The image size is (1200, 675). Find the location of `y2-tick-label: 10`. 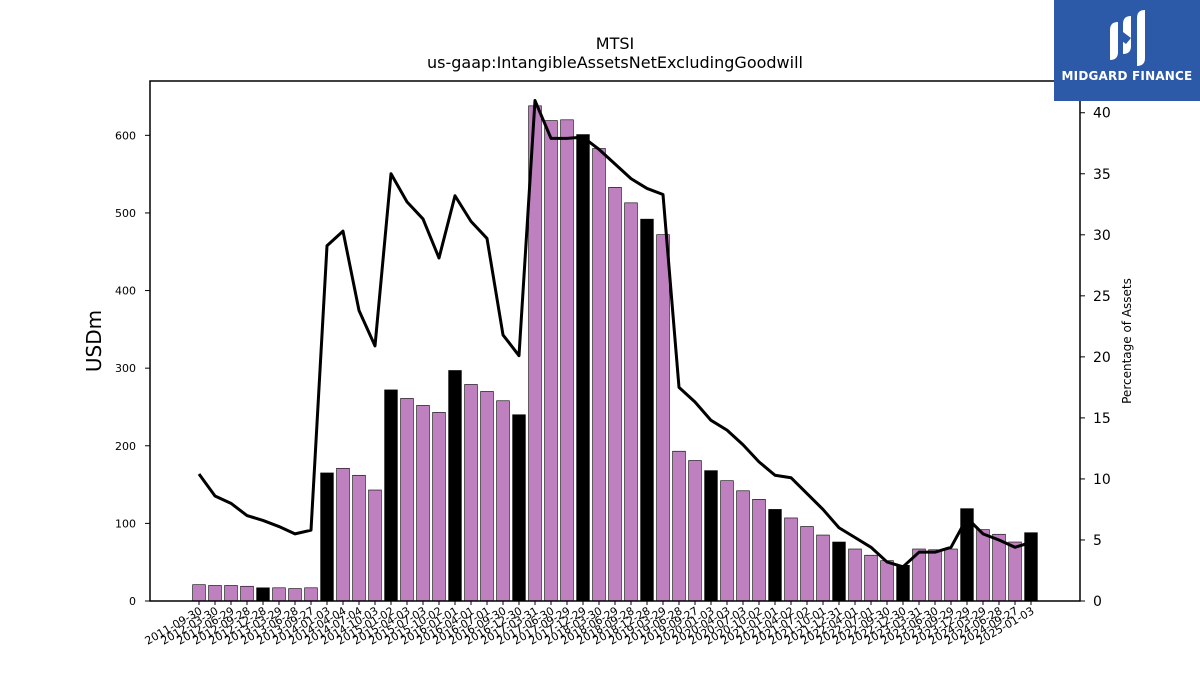

y2-tick-label: 10 is located at coordinates (1102, 480).